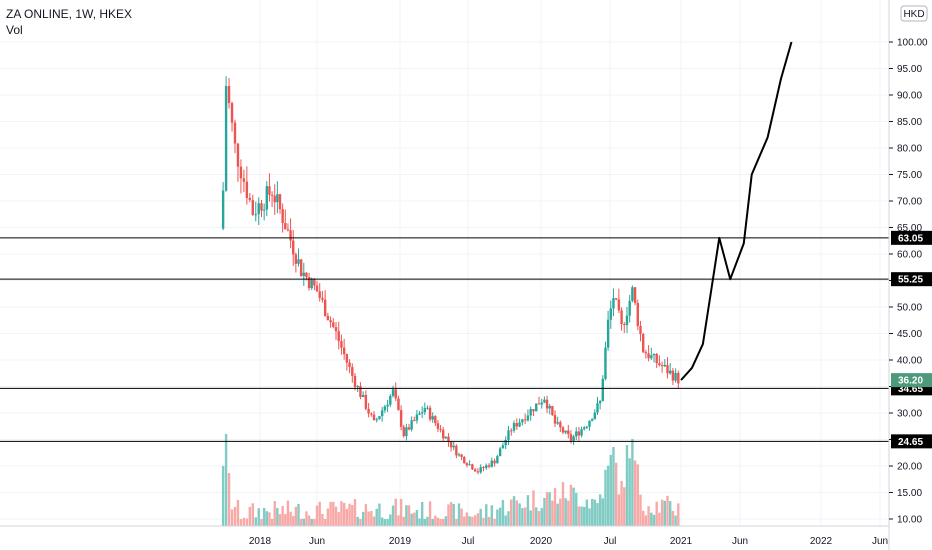 The width and height of the screenshot is (932, 550). I want to click on y-tick-label: 85.00, so click(909, 122).